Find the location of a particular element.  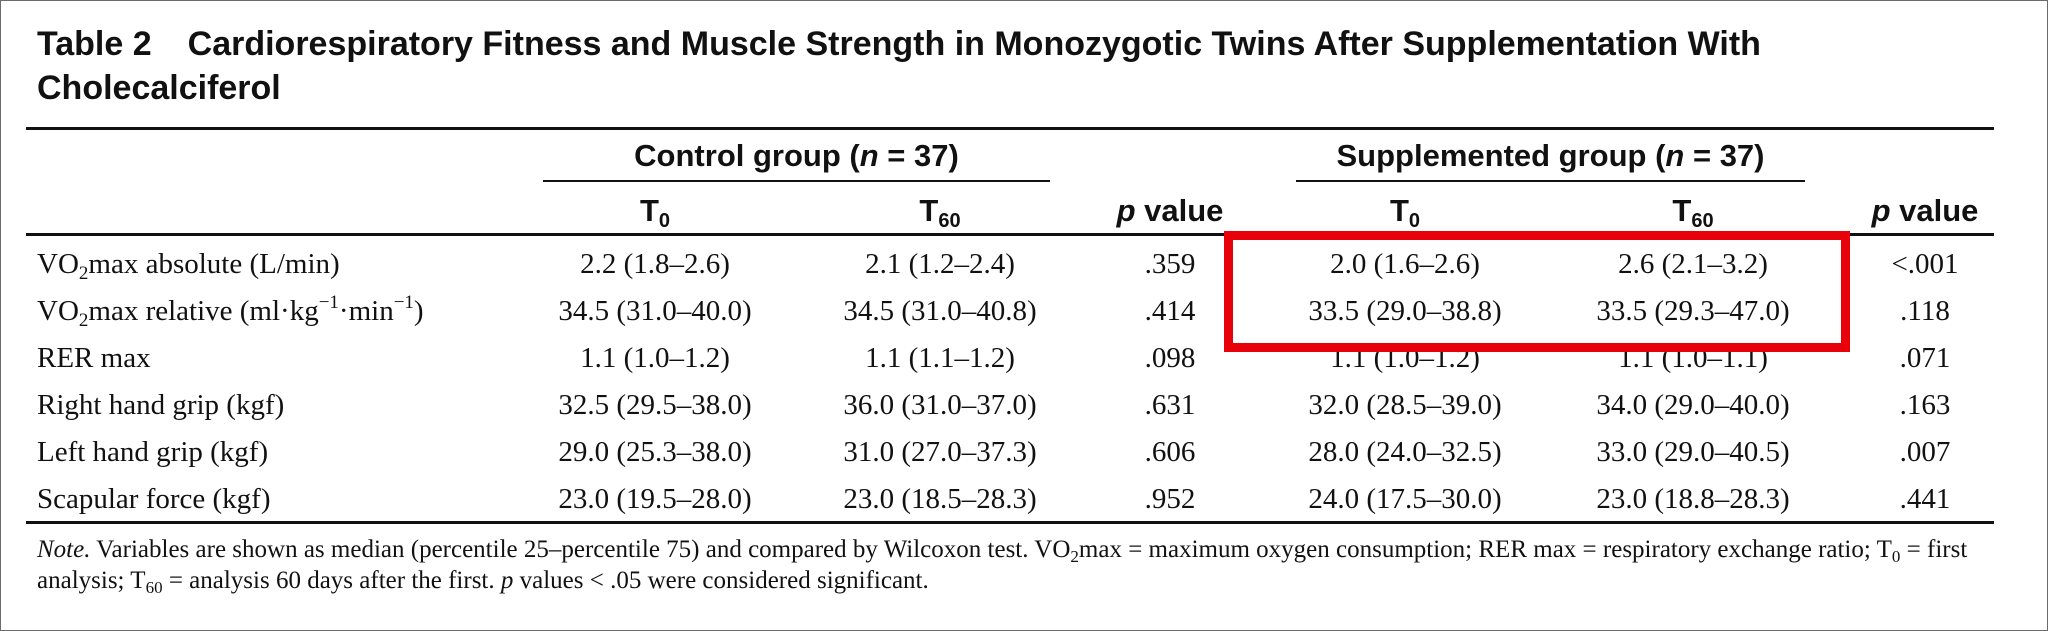

supplemented-t60-value: 2.6 (2.1–3.2) is located at coordinates (1693, 264).